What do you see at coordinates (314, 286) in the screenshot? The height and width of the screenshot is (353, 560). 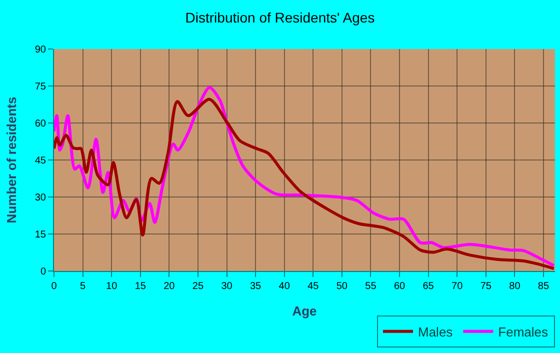 I see `x-tick-label: 45` at bounding box center [314, 286].